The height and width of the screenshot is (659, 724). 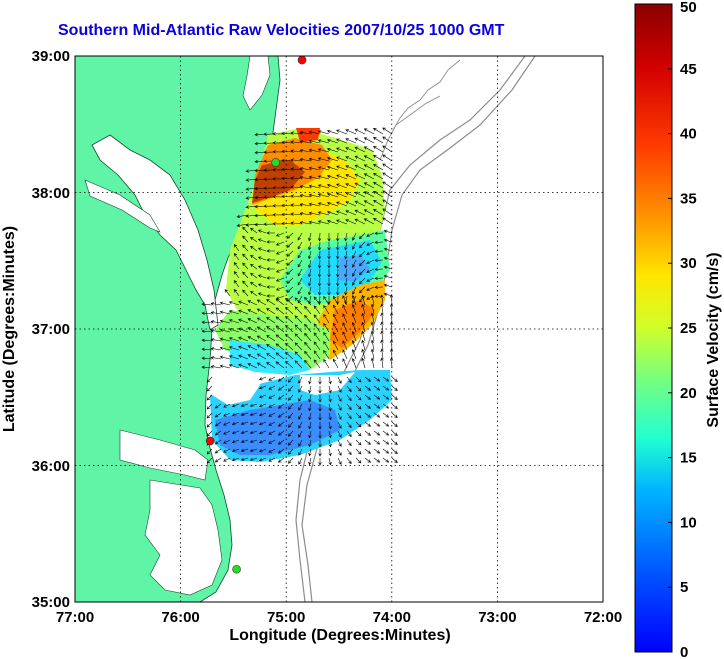 What do you see at coordinates (299, 296) in the screenshot?
I see `velocity-arrows` at bounding box center [299, 296].